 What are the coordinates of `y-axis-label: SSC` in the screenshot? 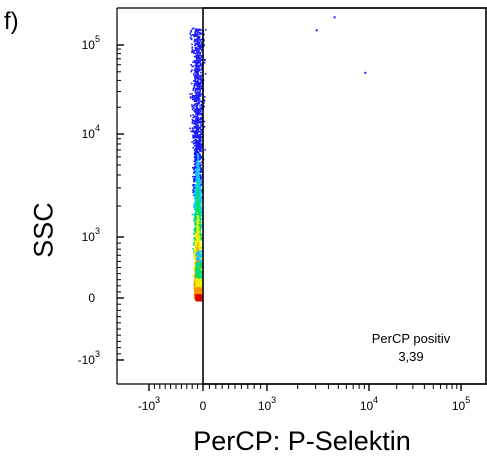 It's located at (44, 230).